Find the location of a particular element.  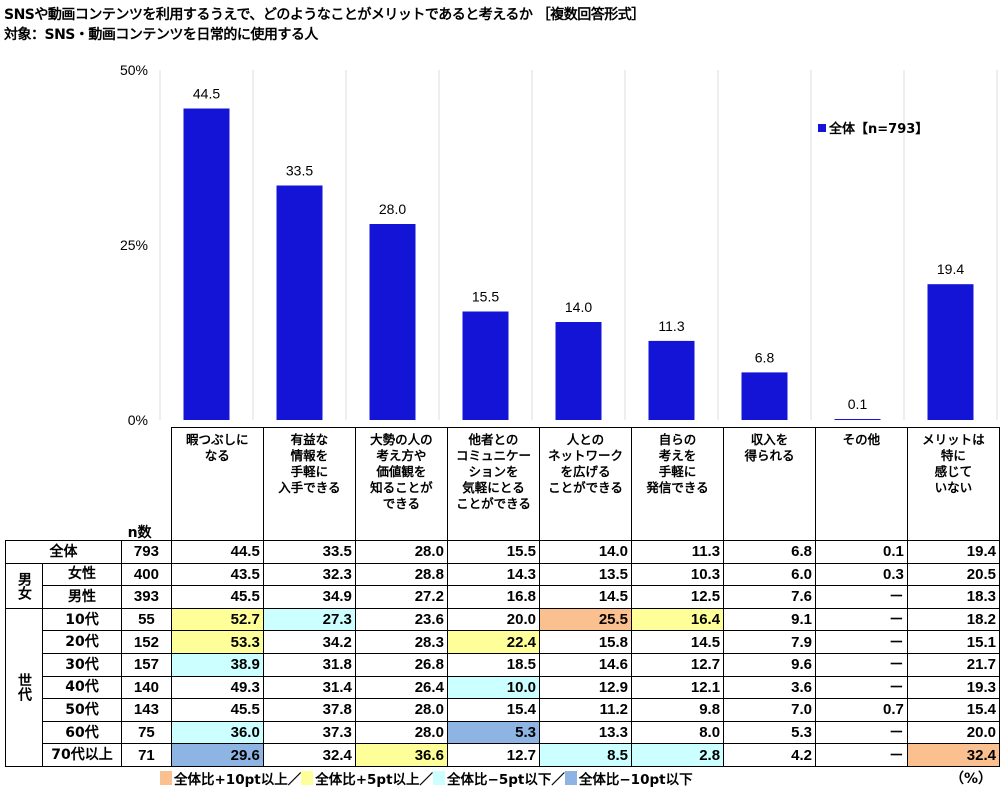

column-header-line: を広げる is located at coordinates (585, 471).